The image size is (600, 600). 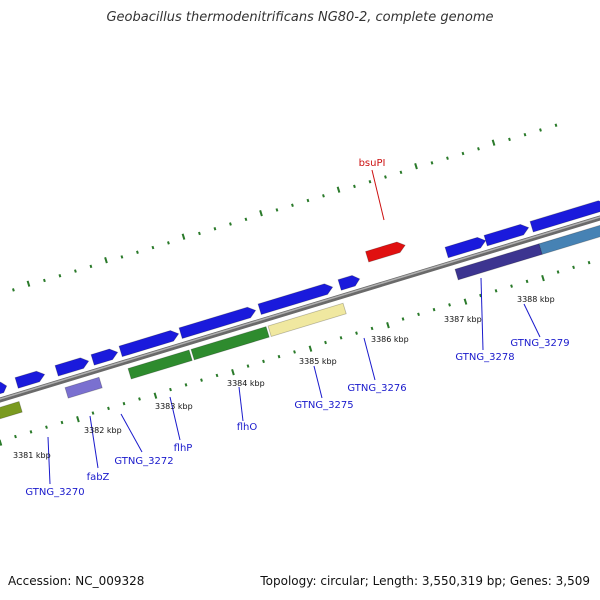 I want to click on scale-label: 3382 kbp, so click(x=103, y=430).